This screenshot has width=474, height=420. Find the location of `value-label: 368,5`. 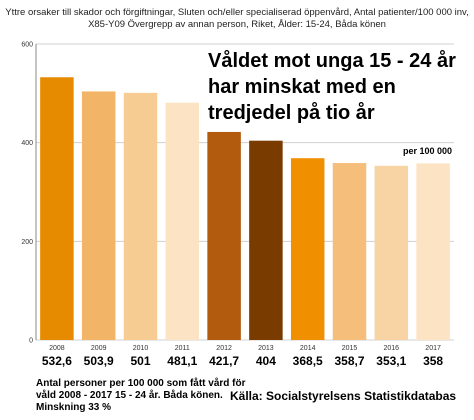

value-label: 368,5 is located at coordinates (308, 361).